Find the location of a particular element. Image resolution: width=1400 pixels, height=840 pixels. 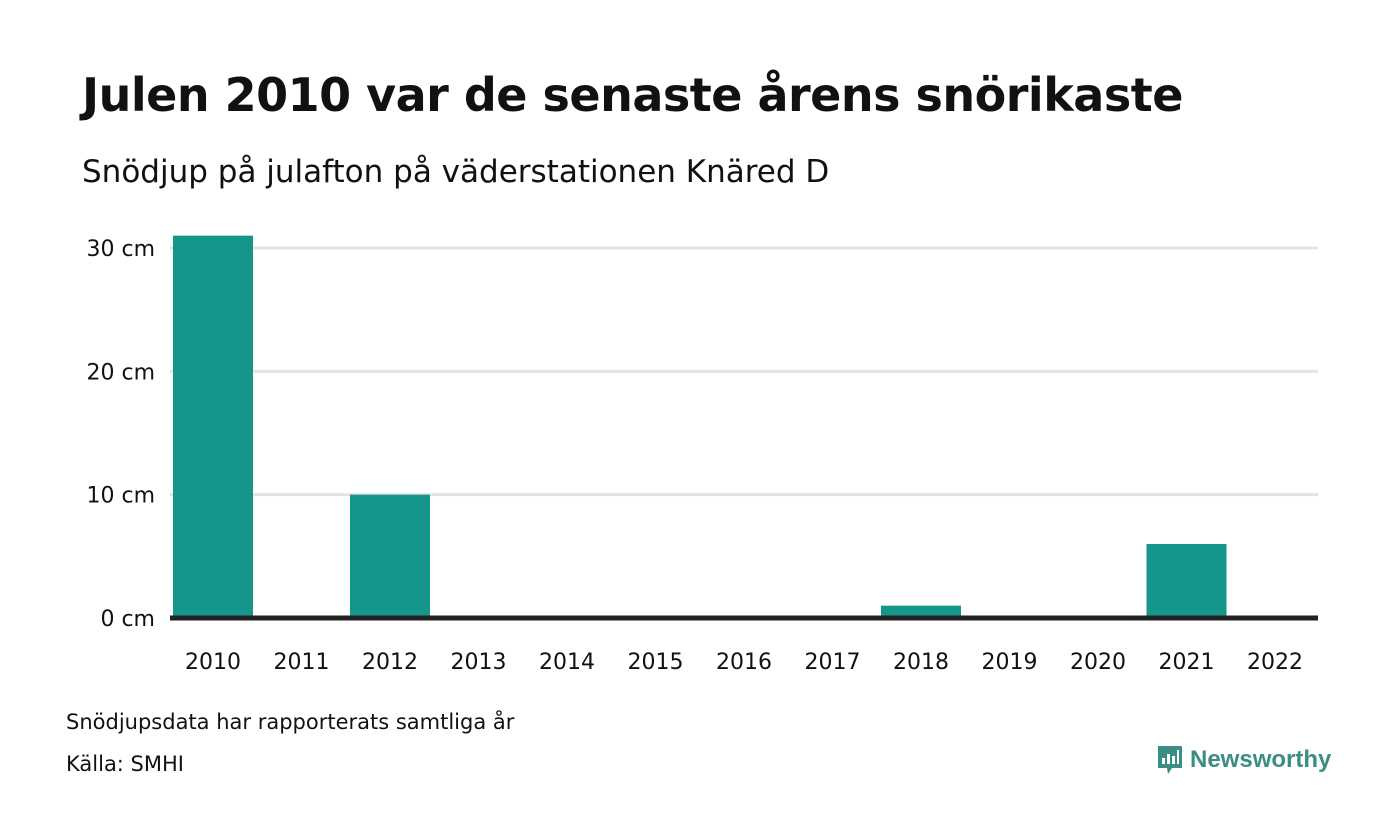

x-tick-label: 2012 is located at coordinates (390, 662).